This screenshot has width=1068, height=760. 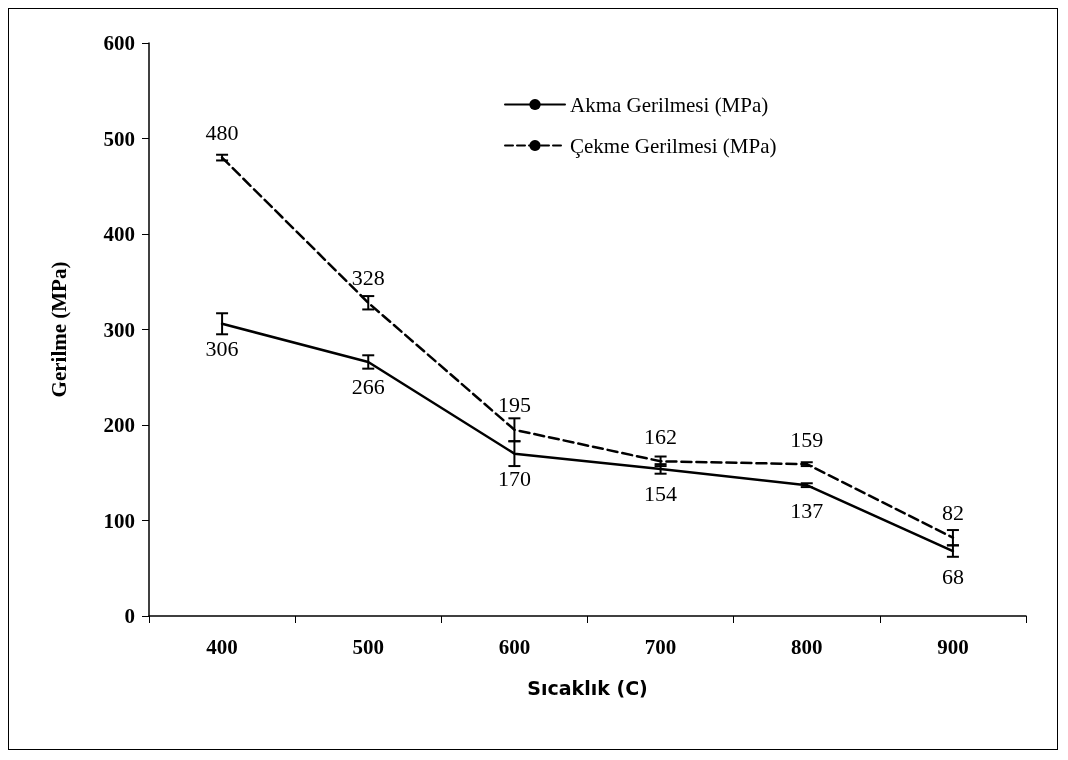 What do you see at coordinates (673, 145) in the screenshot?
I see `legend-label: Çekme Gerilmesi (MPa)` at bounding box center [673, 145].